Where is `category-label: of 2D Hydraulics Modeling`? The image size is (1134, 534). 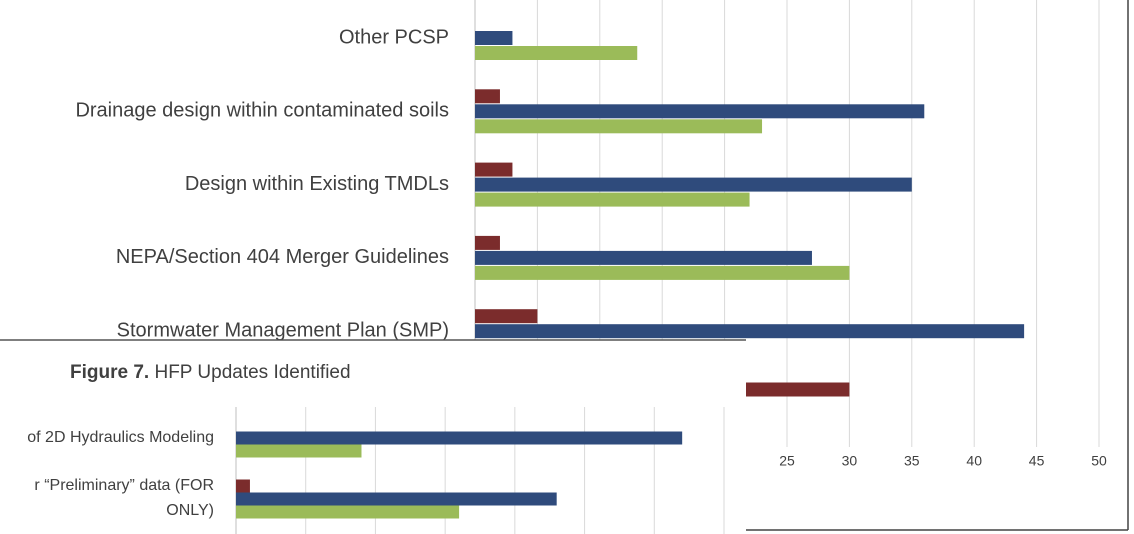
category-label: of 2D Hydraulics Modeling is located at coordinates (120, 437).